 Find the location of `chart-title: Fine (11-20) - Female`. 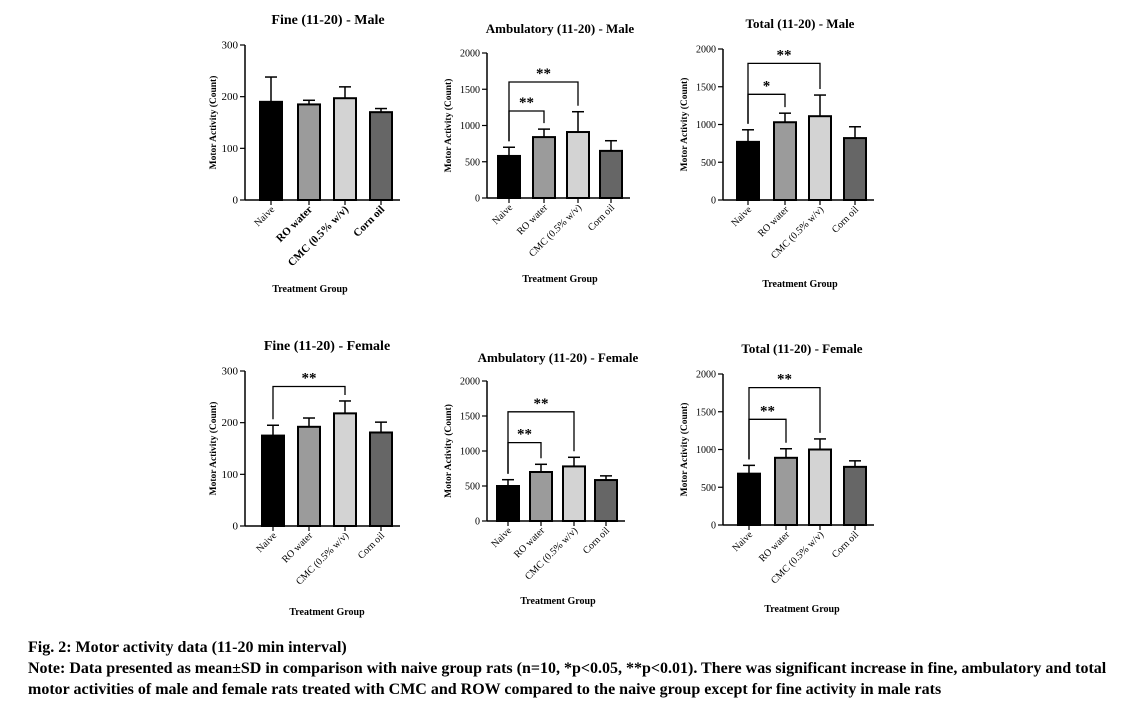

chart-title: Fine (11-20) - Female is located at coordinates (327, 346).